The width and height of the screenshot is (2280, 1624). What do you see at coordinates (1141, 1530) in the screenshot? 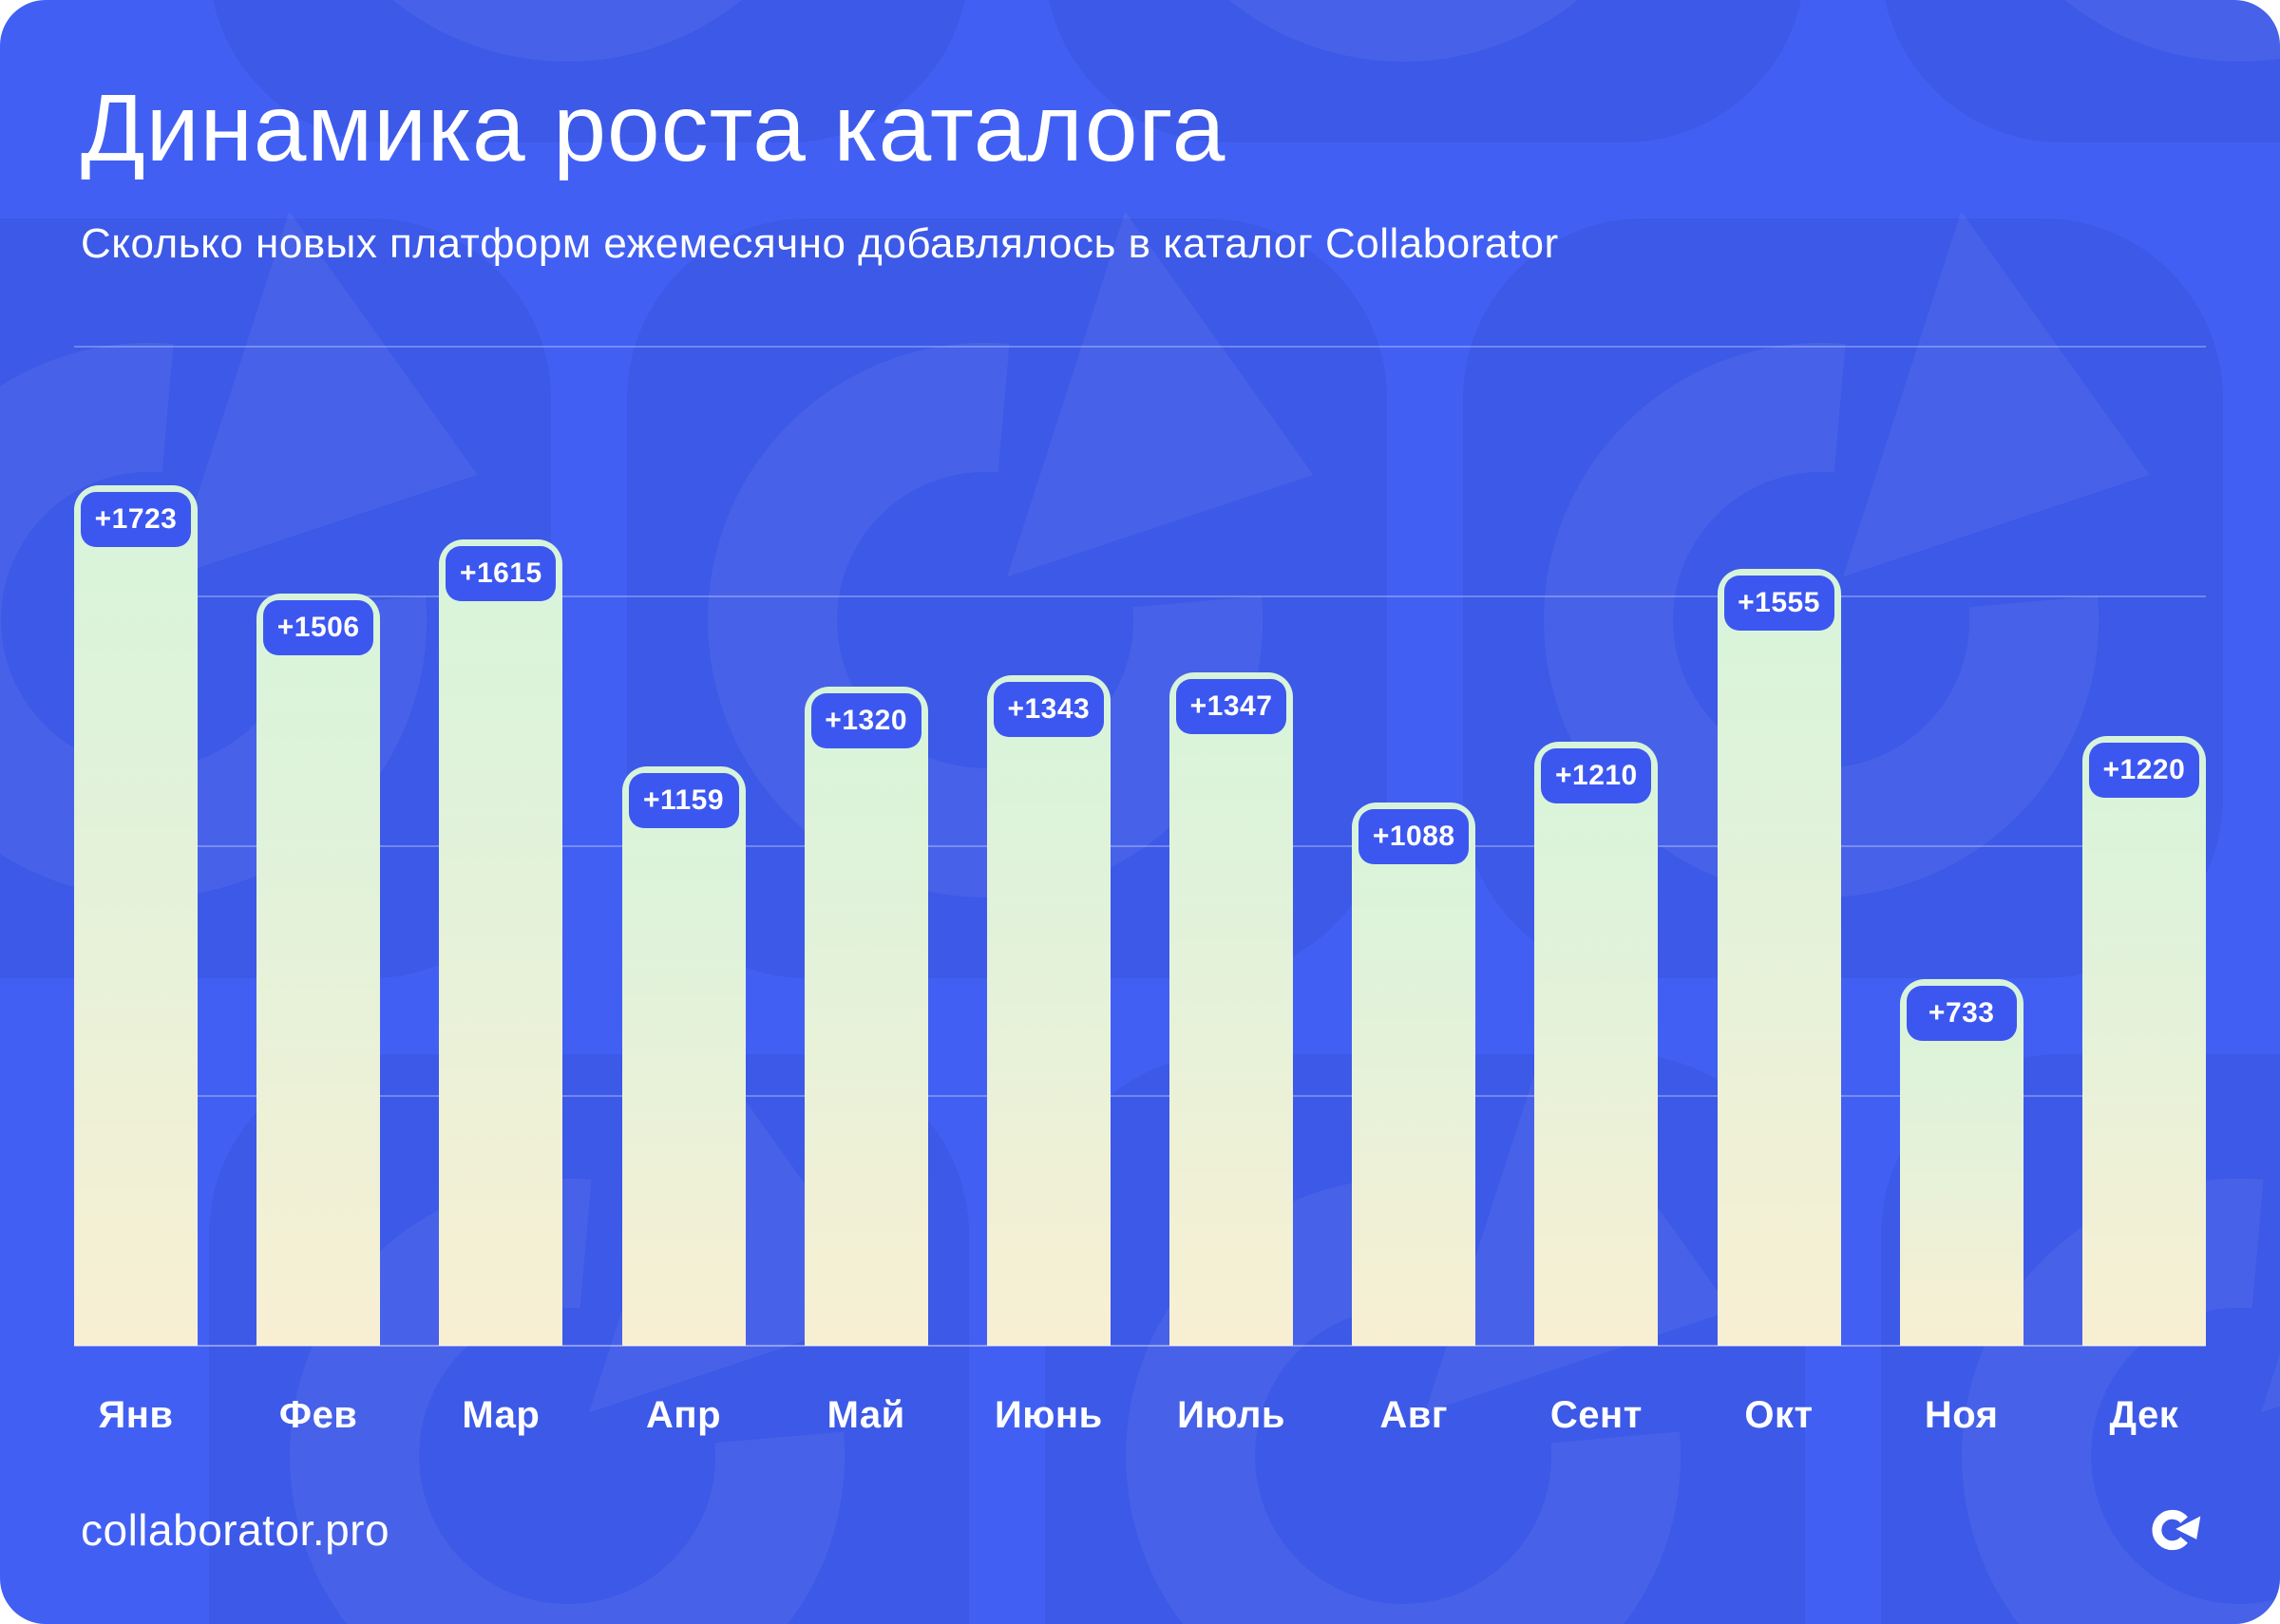
I see `footer: collaborator.pro` at bounding box center [1141, 1530].